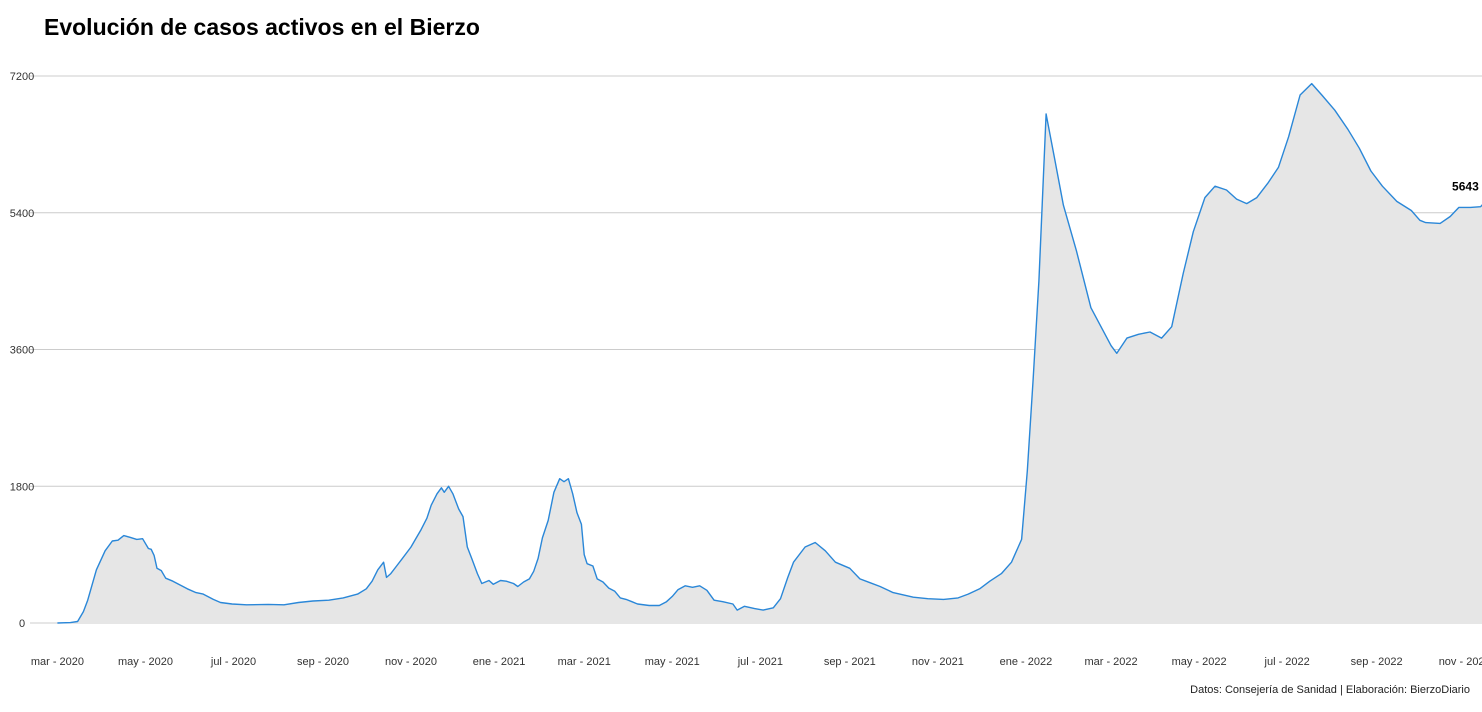 The width and height of the screenshot is (1482, 712). Describe the element at coordinates (22, 214) in the screenshot. I see `y-tick-label: 5400` at that location.